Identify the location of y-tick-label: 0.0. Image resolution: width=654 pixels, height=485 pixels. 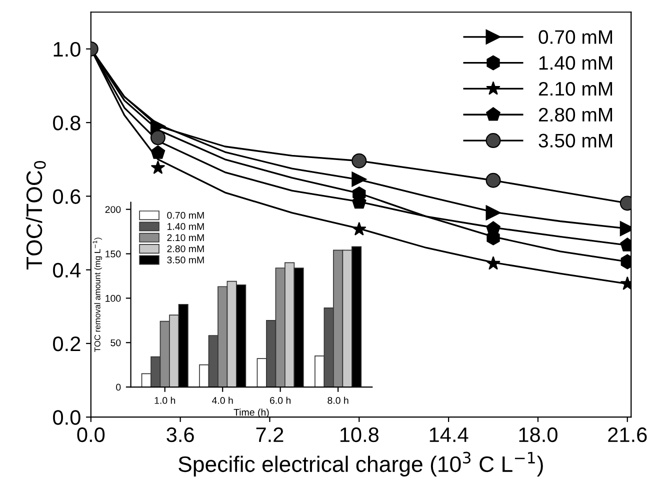
(66, 417).